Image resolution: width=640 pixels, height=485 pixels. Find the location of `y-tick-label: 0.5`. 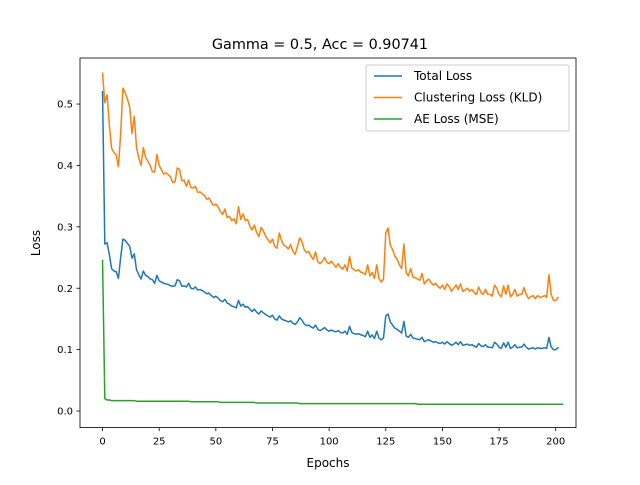

y-tick-label: 0.5 is located at coordinates (65, 105).